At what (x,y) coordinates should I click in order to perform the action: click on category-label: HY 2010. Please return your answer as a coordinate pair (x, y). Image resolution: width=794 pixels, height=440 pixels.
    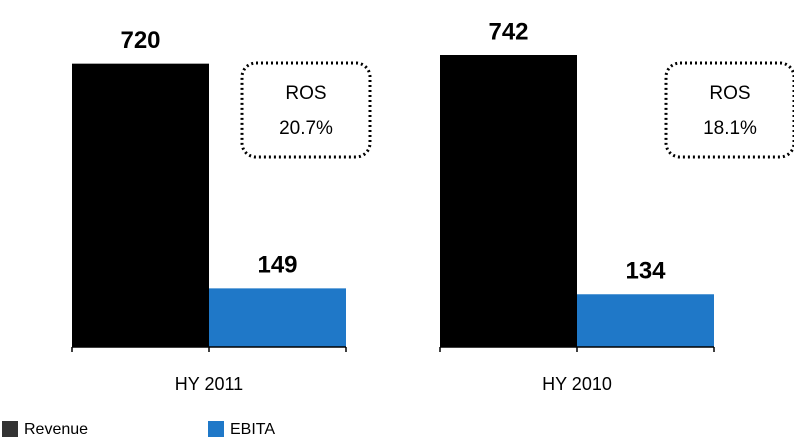
    Looking at the image, I should click on (577, 384).